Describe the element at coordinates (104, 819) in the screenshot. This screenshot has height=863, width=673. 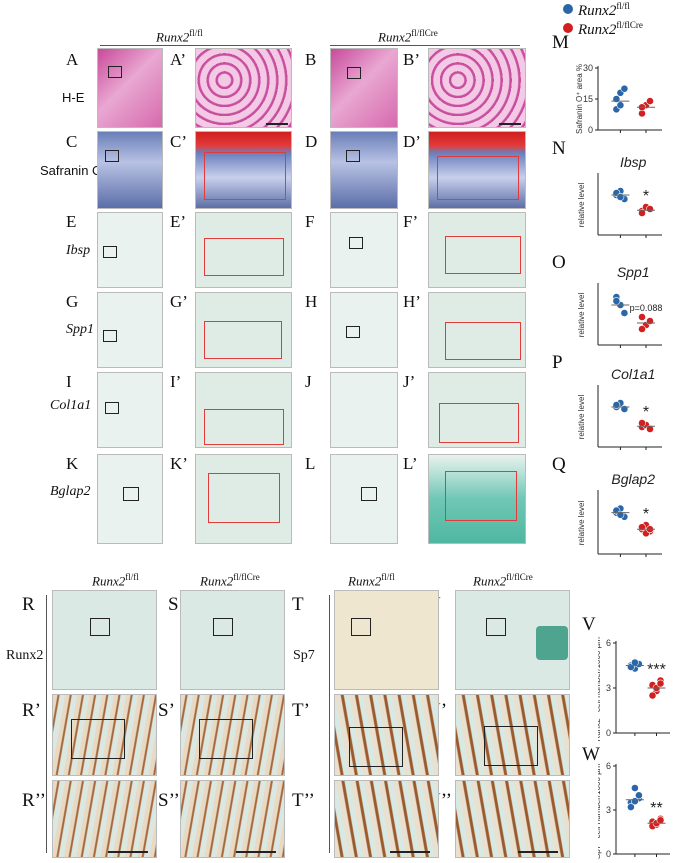
I see `panel-Rpp-image` at that location.